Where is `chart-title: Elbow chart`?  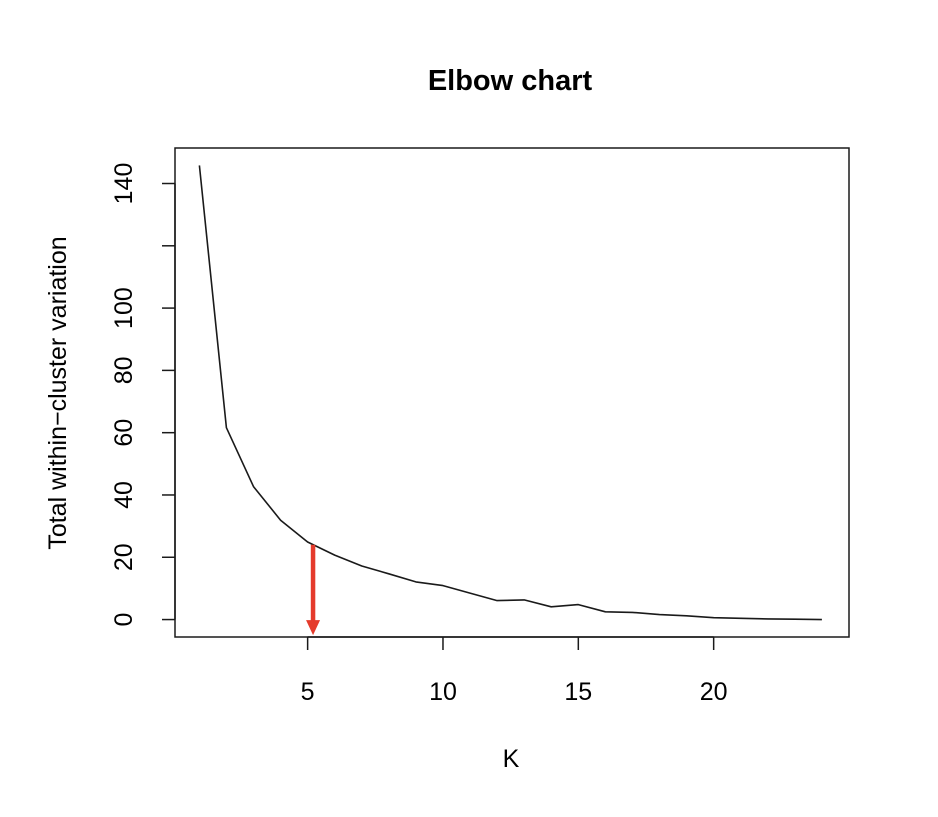 chart-title: Elbow chart is located at coordinates (510, 81).